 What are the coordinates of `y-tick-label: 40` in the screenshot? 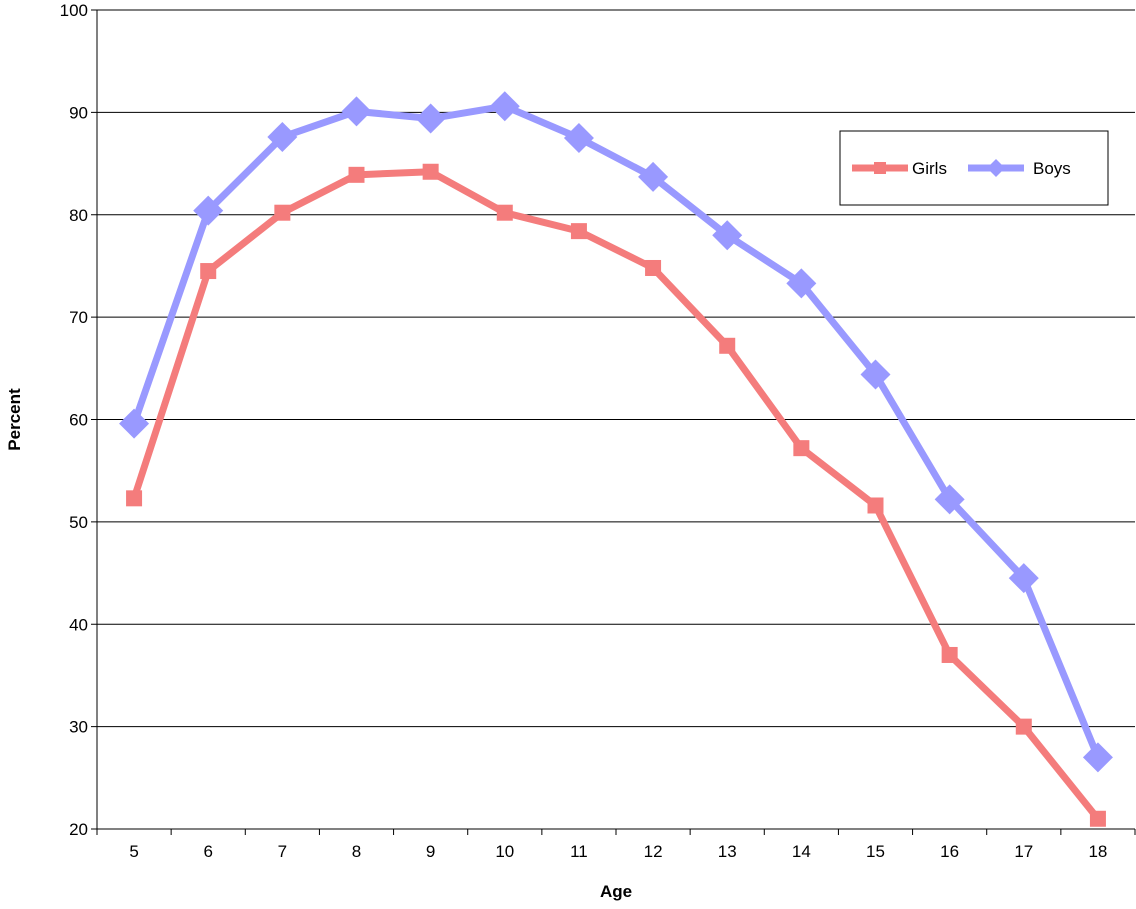 It's located at (78, 624).